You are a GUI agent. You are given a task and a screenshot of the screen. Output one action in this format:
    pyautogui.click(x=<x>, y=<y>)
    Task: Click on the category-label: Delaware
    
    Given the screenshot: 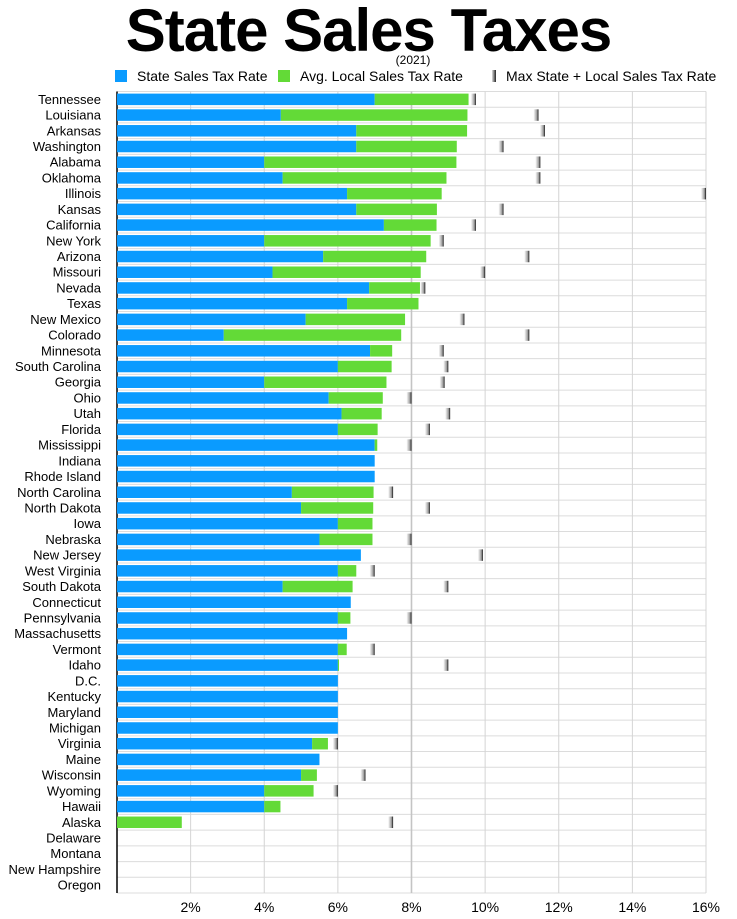 What is the action you would take?
    pyautogui.click(x=73, y=837)
    